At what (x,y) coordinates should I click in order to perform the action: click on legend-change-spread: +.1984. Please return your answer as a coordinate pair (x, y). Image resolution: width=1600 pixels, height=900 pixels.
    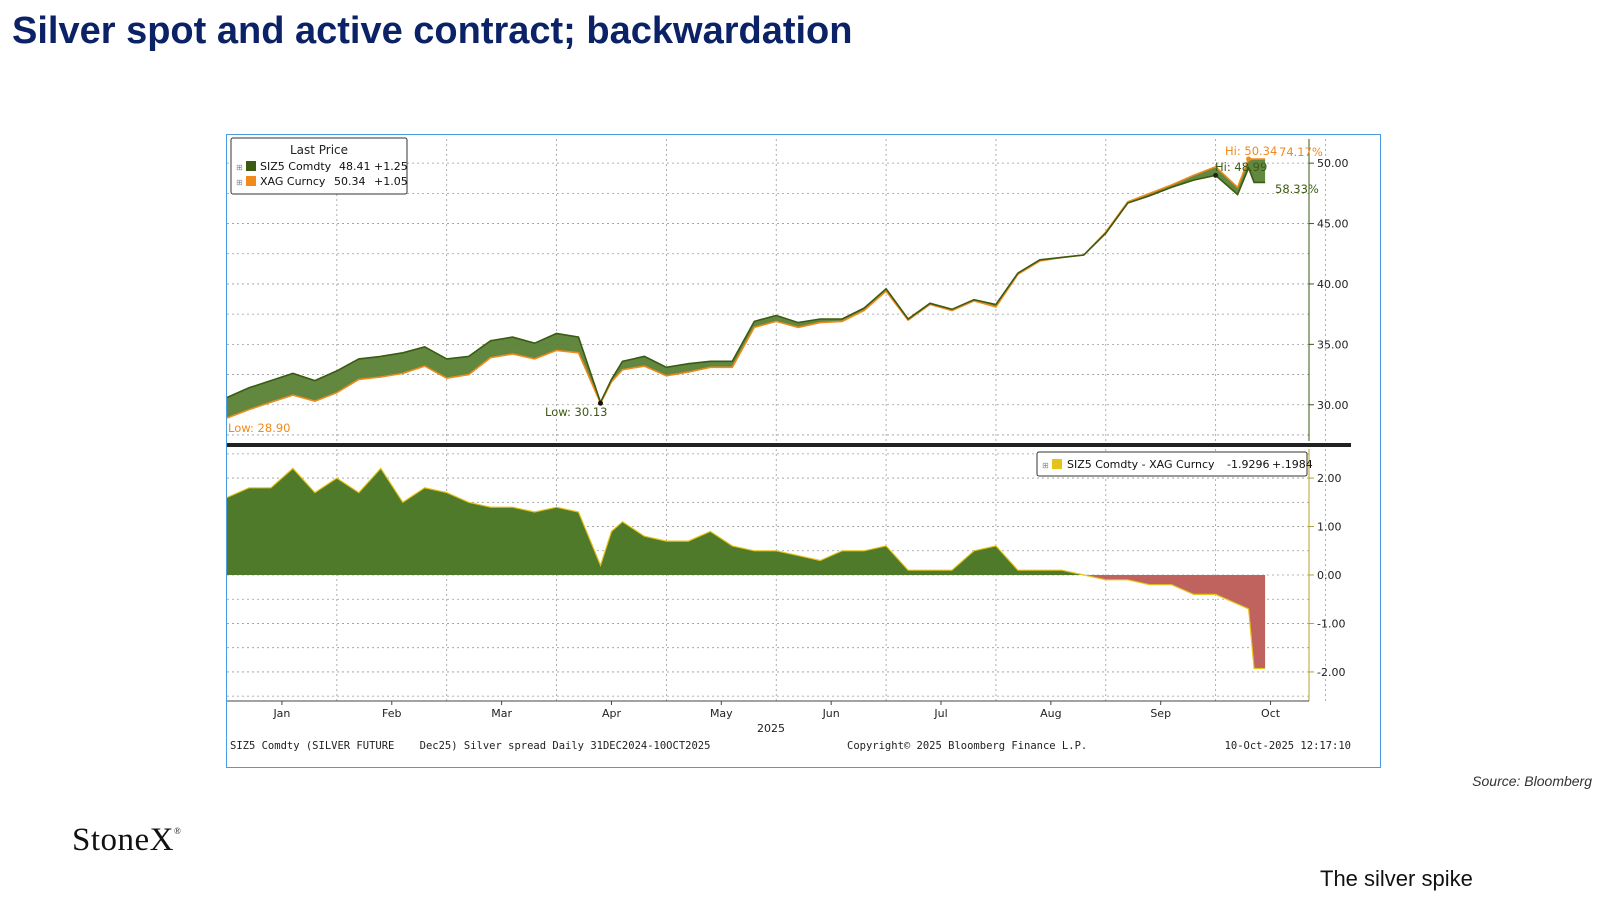
    Looking at the image, I should click on (1292, 464).